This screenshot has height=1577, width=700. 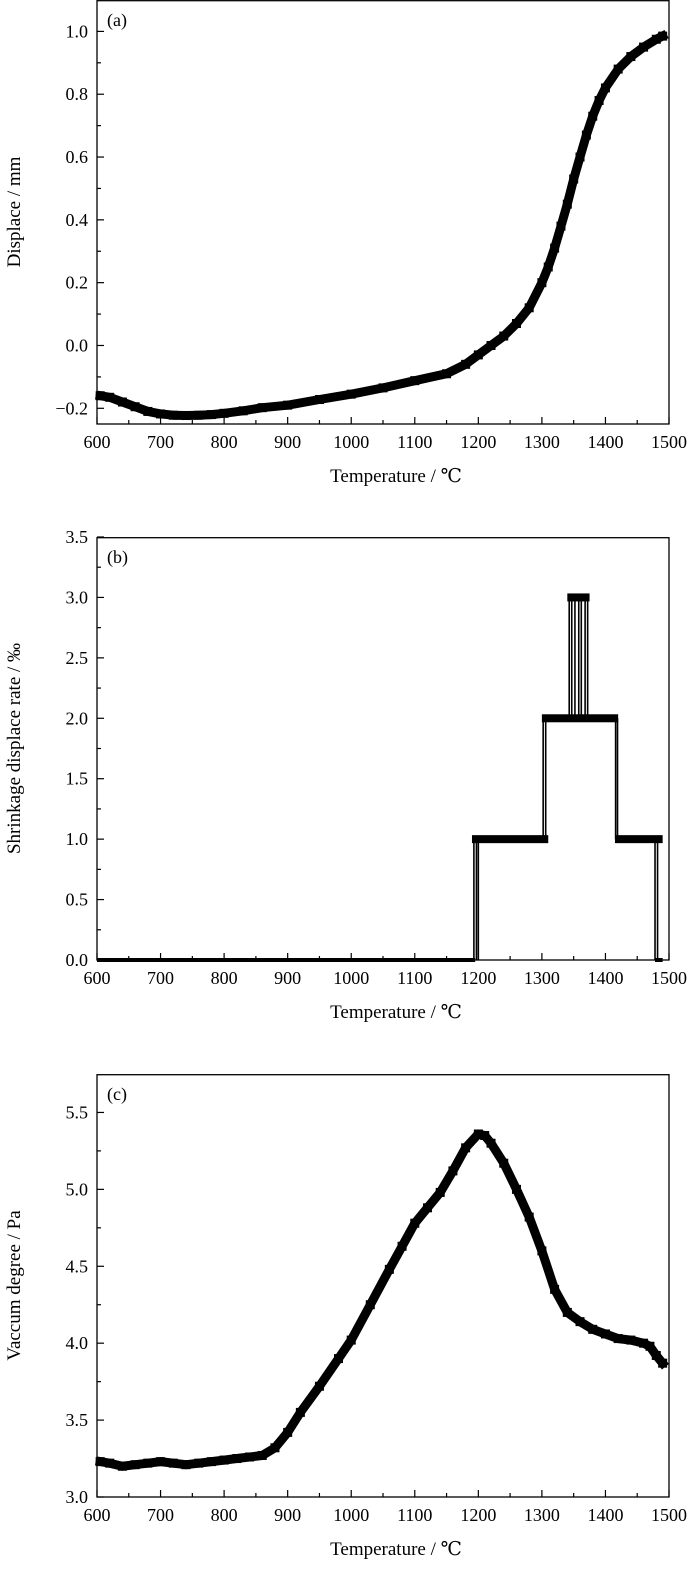 What do you see at coordinates (414, 442) in the screenshot?
I see `panel-a-xtick-label: 1100` at bounding box center [414, 442].